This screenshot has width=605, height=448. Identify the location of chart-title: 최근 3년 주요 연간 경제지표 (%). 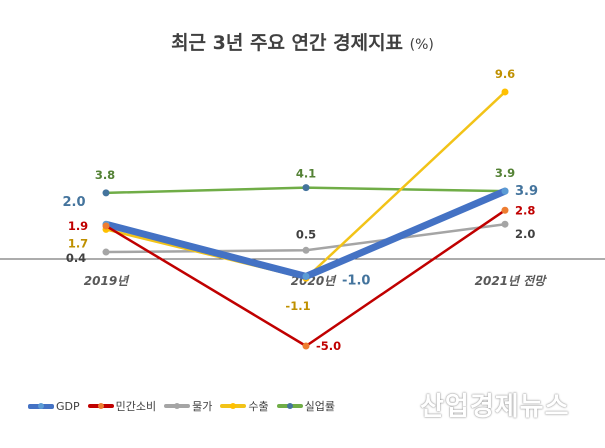
(302, 41).